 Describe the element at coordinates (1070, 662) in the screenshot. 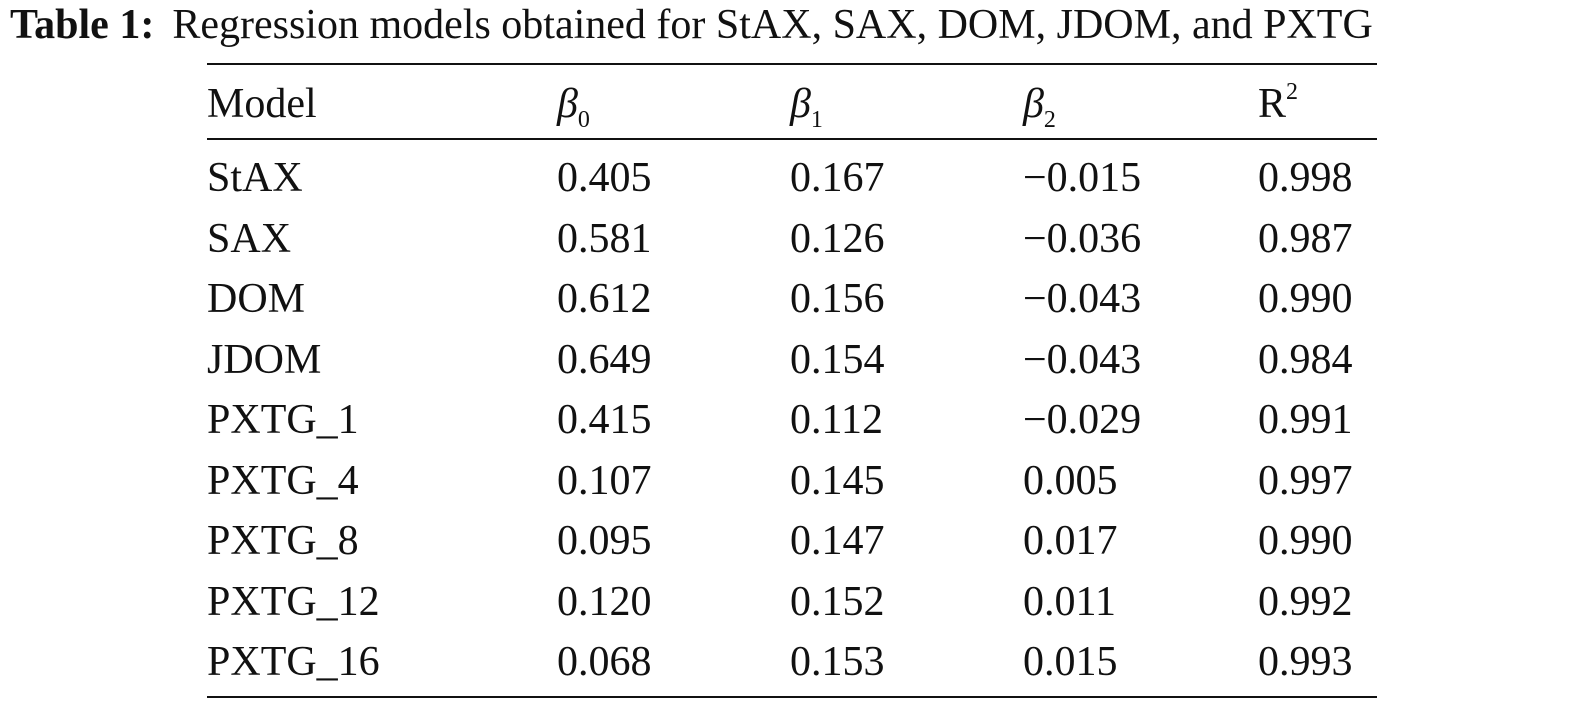

I see `cell-beta2: 0.015` at that location.